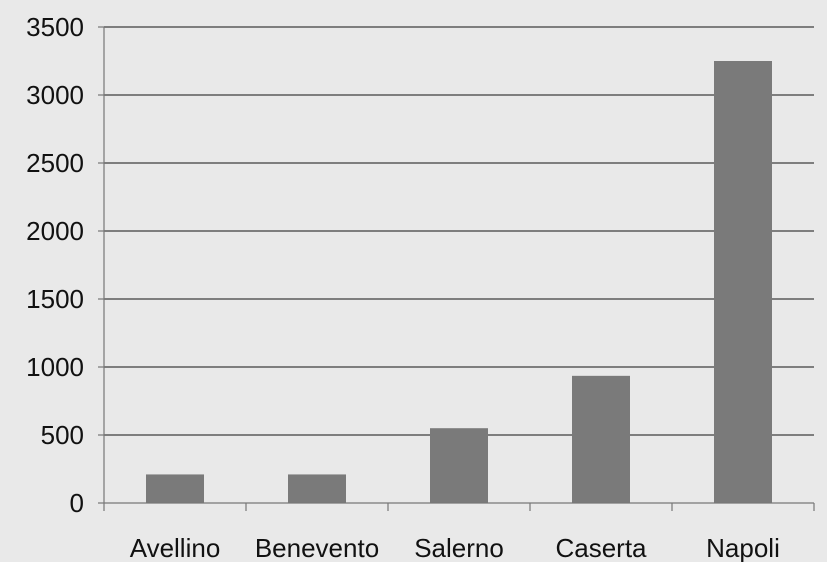 The image size is (827, 562). What do you see at coordinates (55, 299) in the screenshot?
I see `y-tick-label: 1500` at bounding box center [55, 299].